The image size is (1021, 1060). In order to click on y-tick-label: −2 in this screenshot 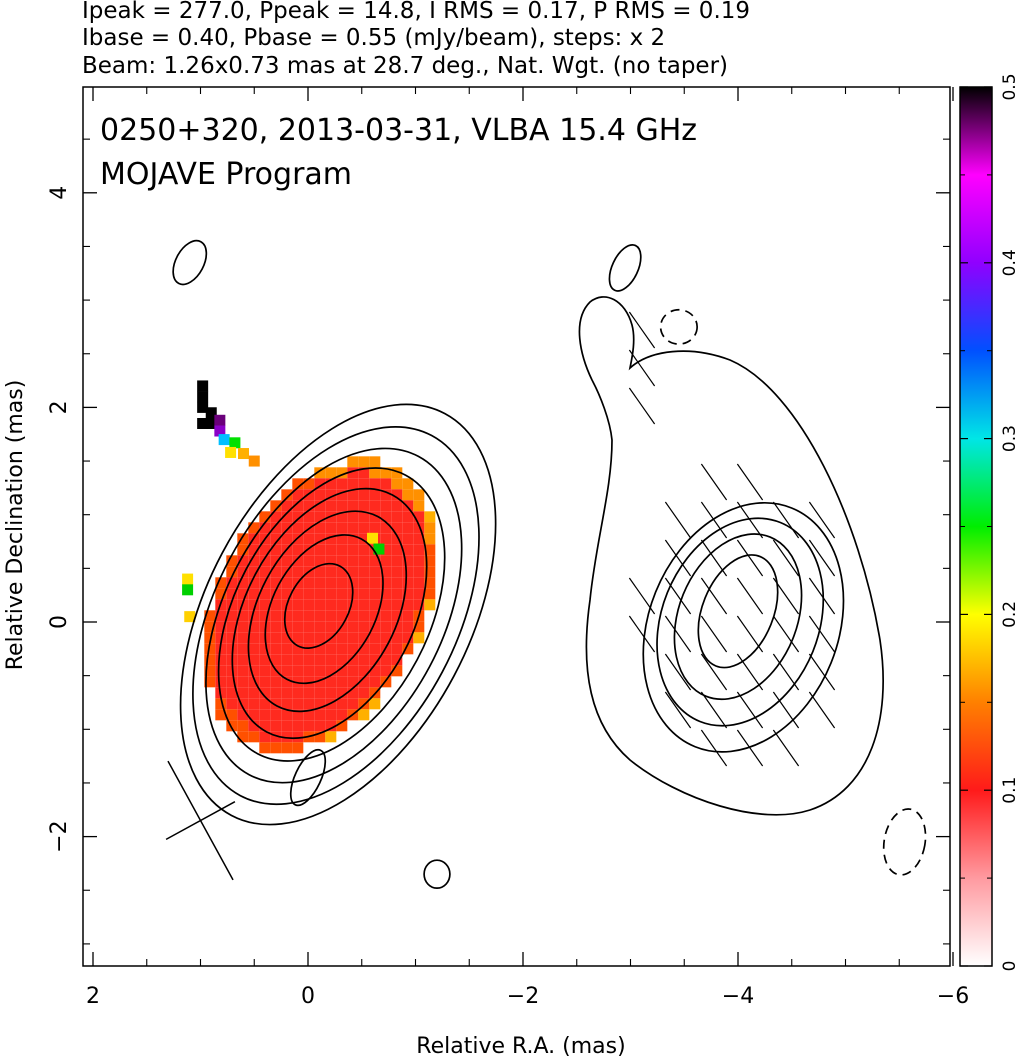, I will do `click(59, 836)`.